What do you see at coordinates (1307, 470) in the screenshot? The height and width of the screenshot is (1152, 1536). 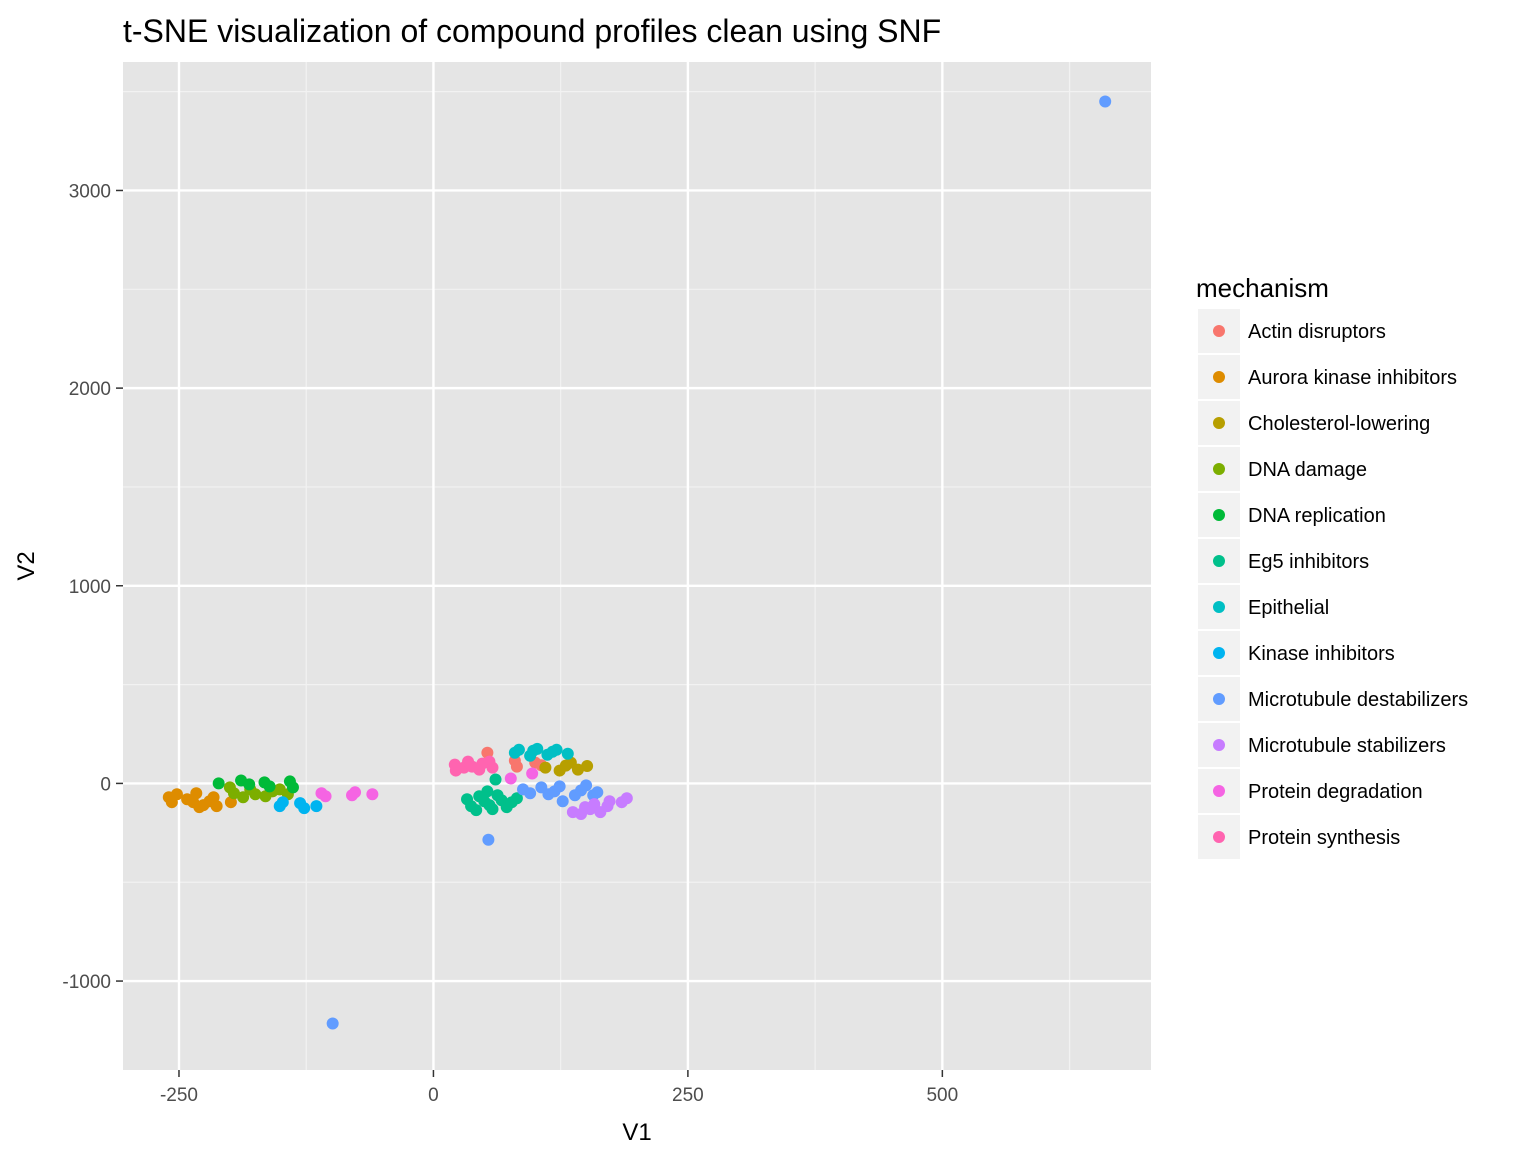 I see `legend-label: DNA damage` at bounding box center [1307, 470].